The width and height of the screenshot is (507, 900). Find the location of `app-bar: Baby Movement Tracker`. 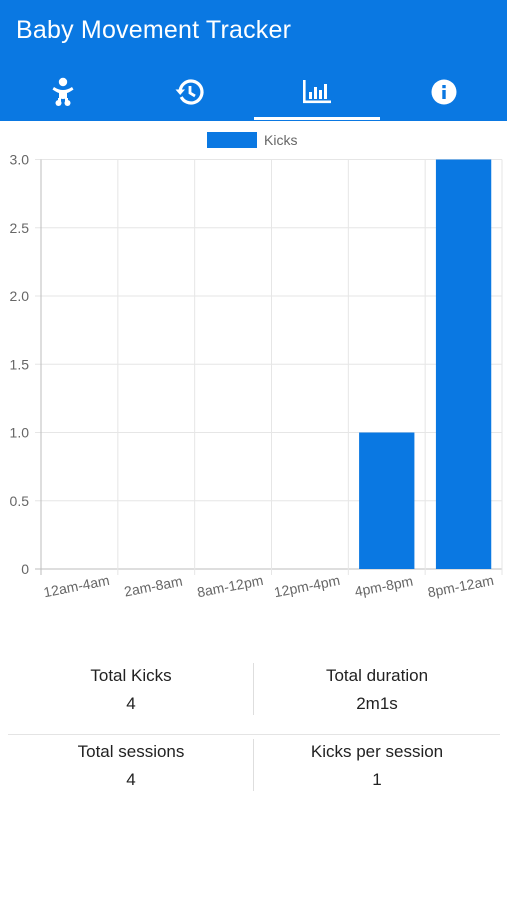

app-bar: Baby Movement Tracker is located at coordinates (253, 60).